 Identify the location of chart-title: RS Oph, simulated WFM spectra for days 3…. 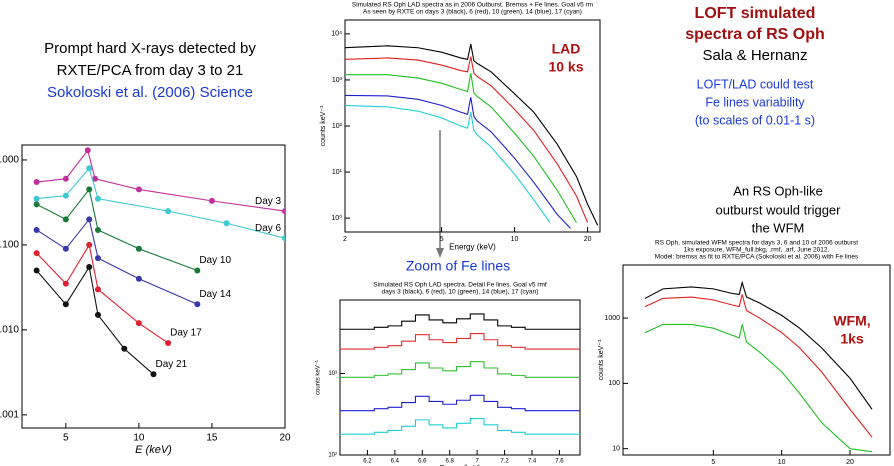
(756, 243).